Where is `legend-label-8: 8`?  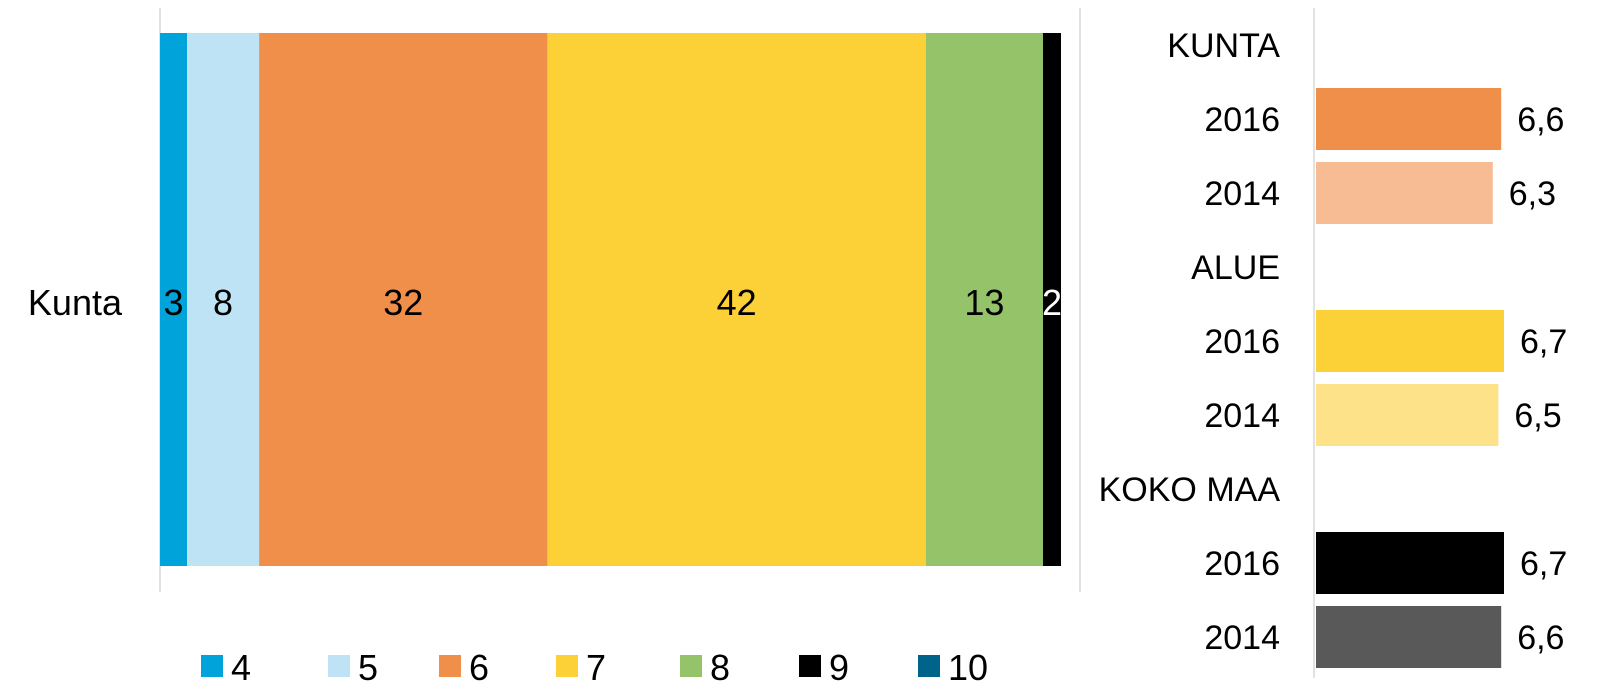 legend-label-8: 8 is located at coordinates (720, 667).